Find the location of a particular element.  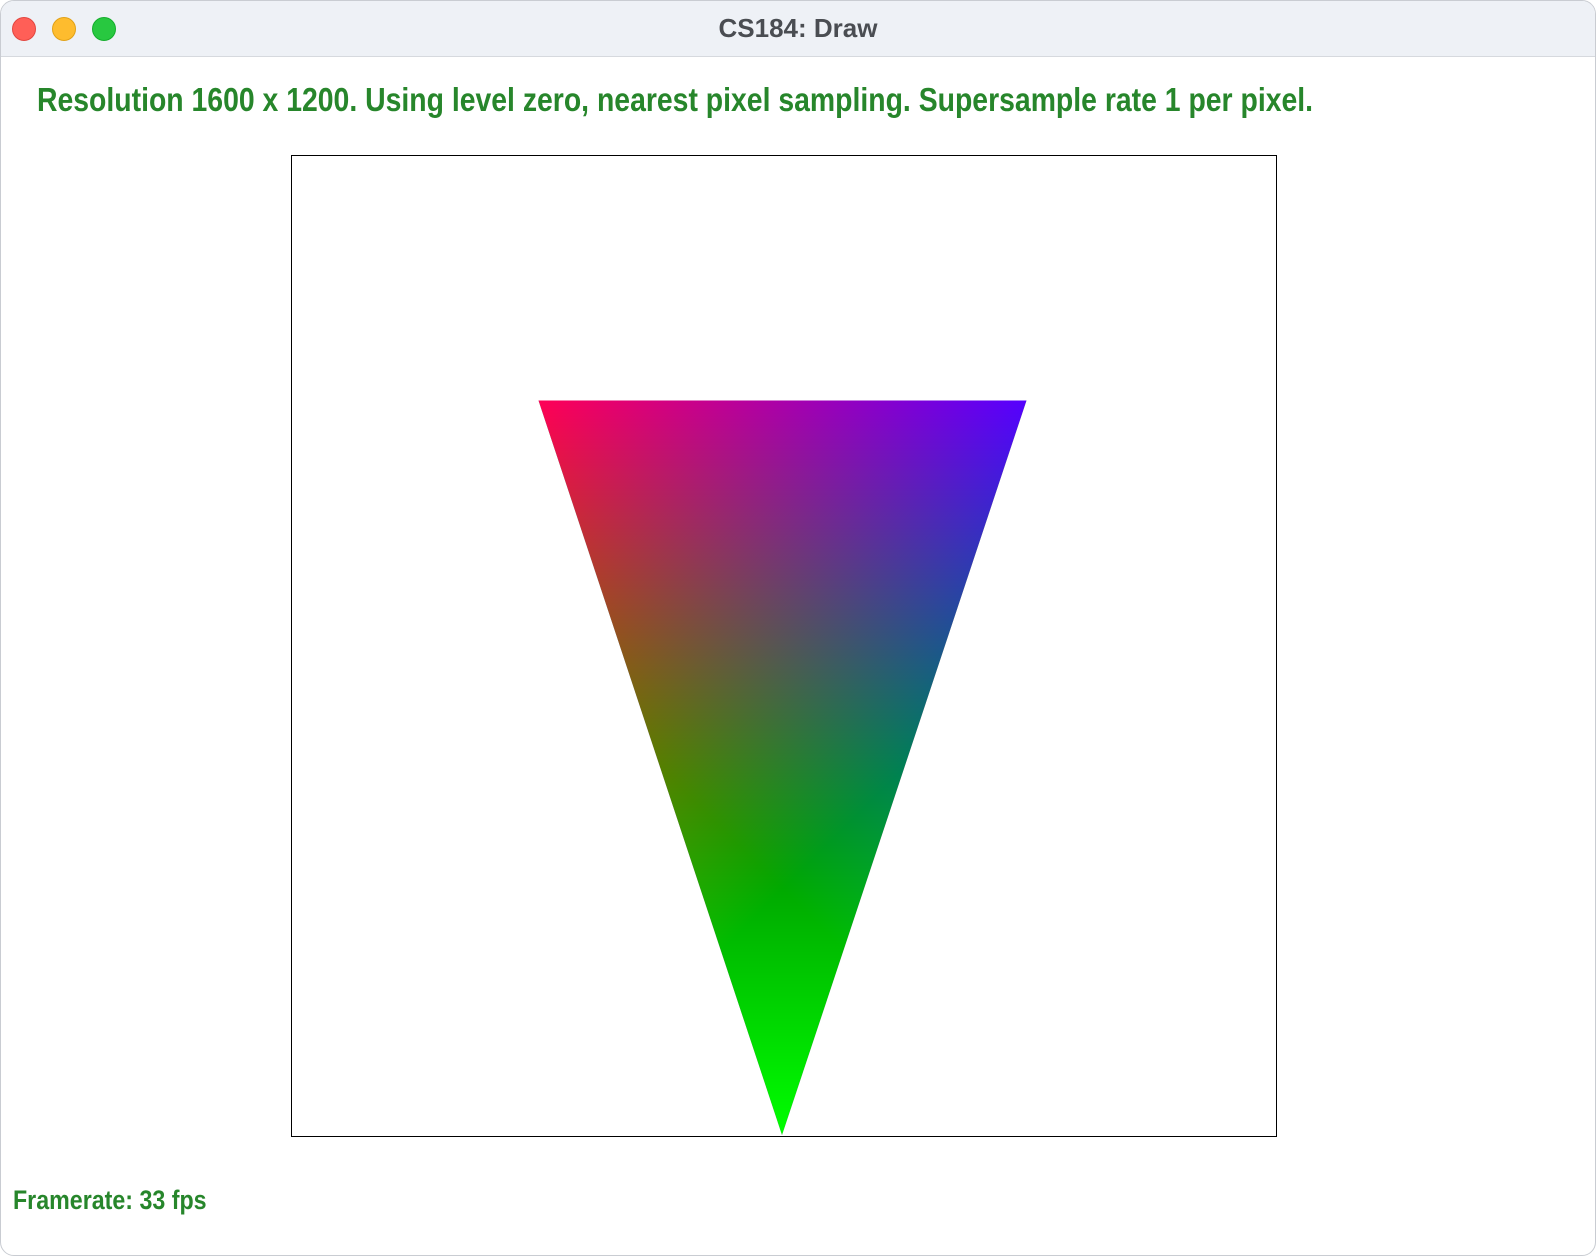

title-bar: CS184: Draw is located at coordinates (798, 29).